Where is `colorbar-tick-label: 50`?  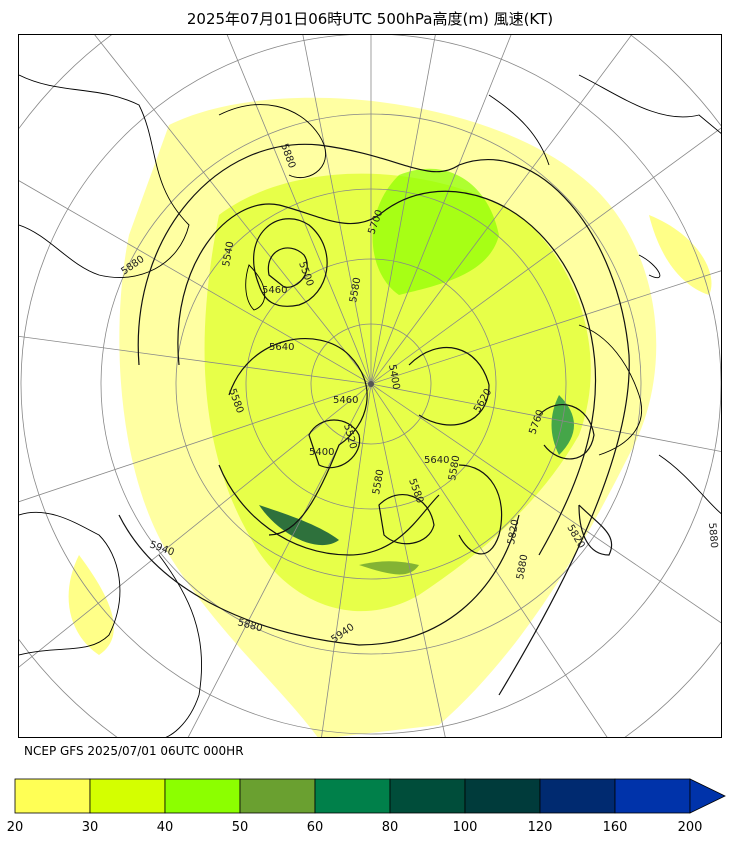
colorbar-tick-label: 50 is located at coordinates (240, 827).